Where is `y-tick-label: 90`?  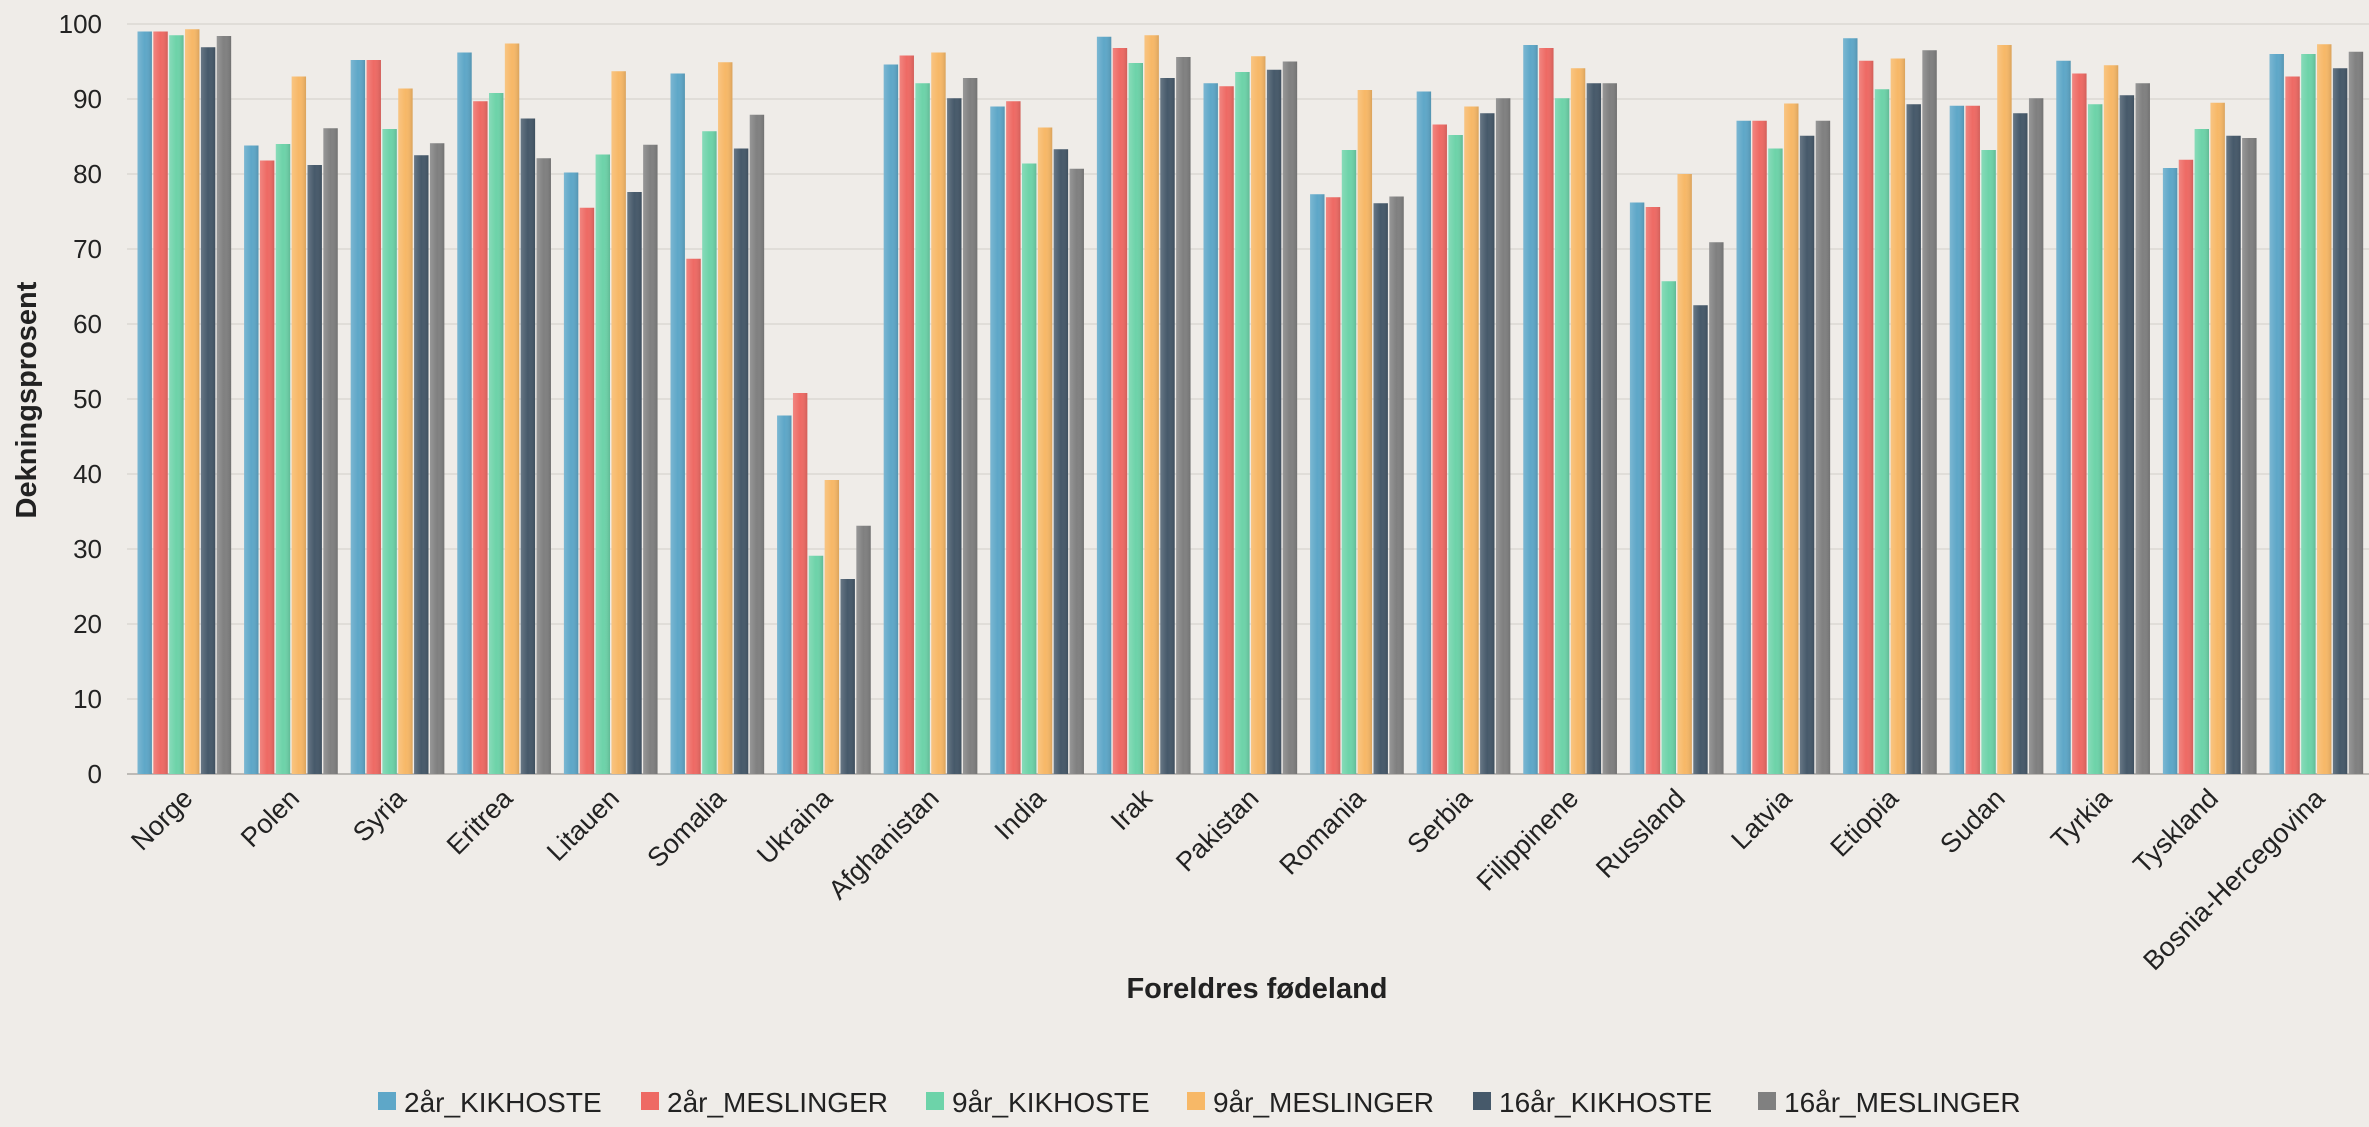
y-tick-label: 90 is located at coordinates (87, 99).